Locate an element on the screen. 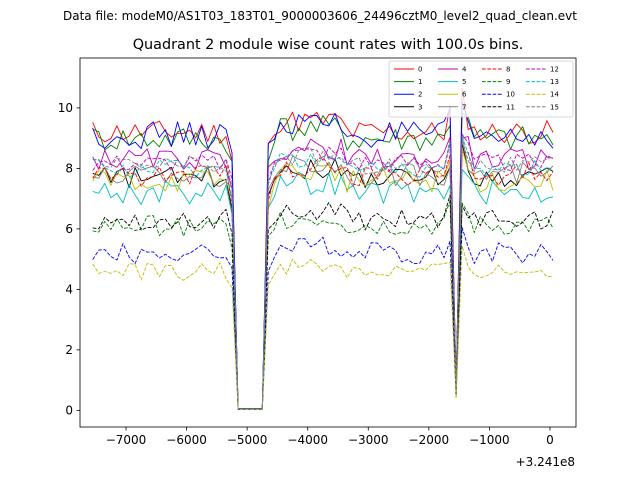 The height and width of the screenshot is (480, 640). y-tick-label: 8 is located at coordinates (69, 169).